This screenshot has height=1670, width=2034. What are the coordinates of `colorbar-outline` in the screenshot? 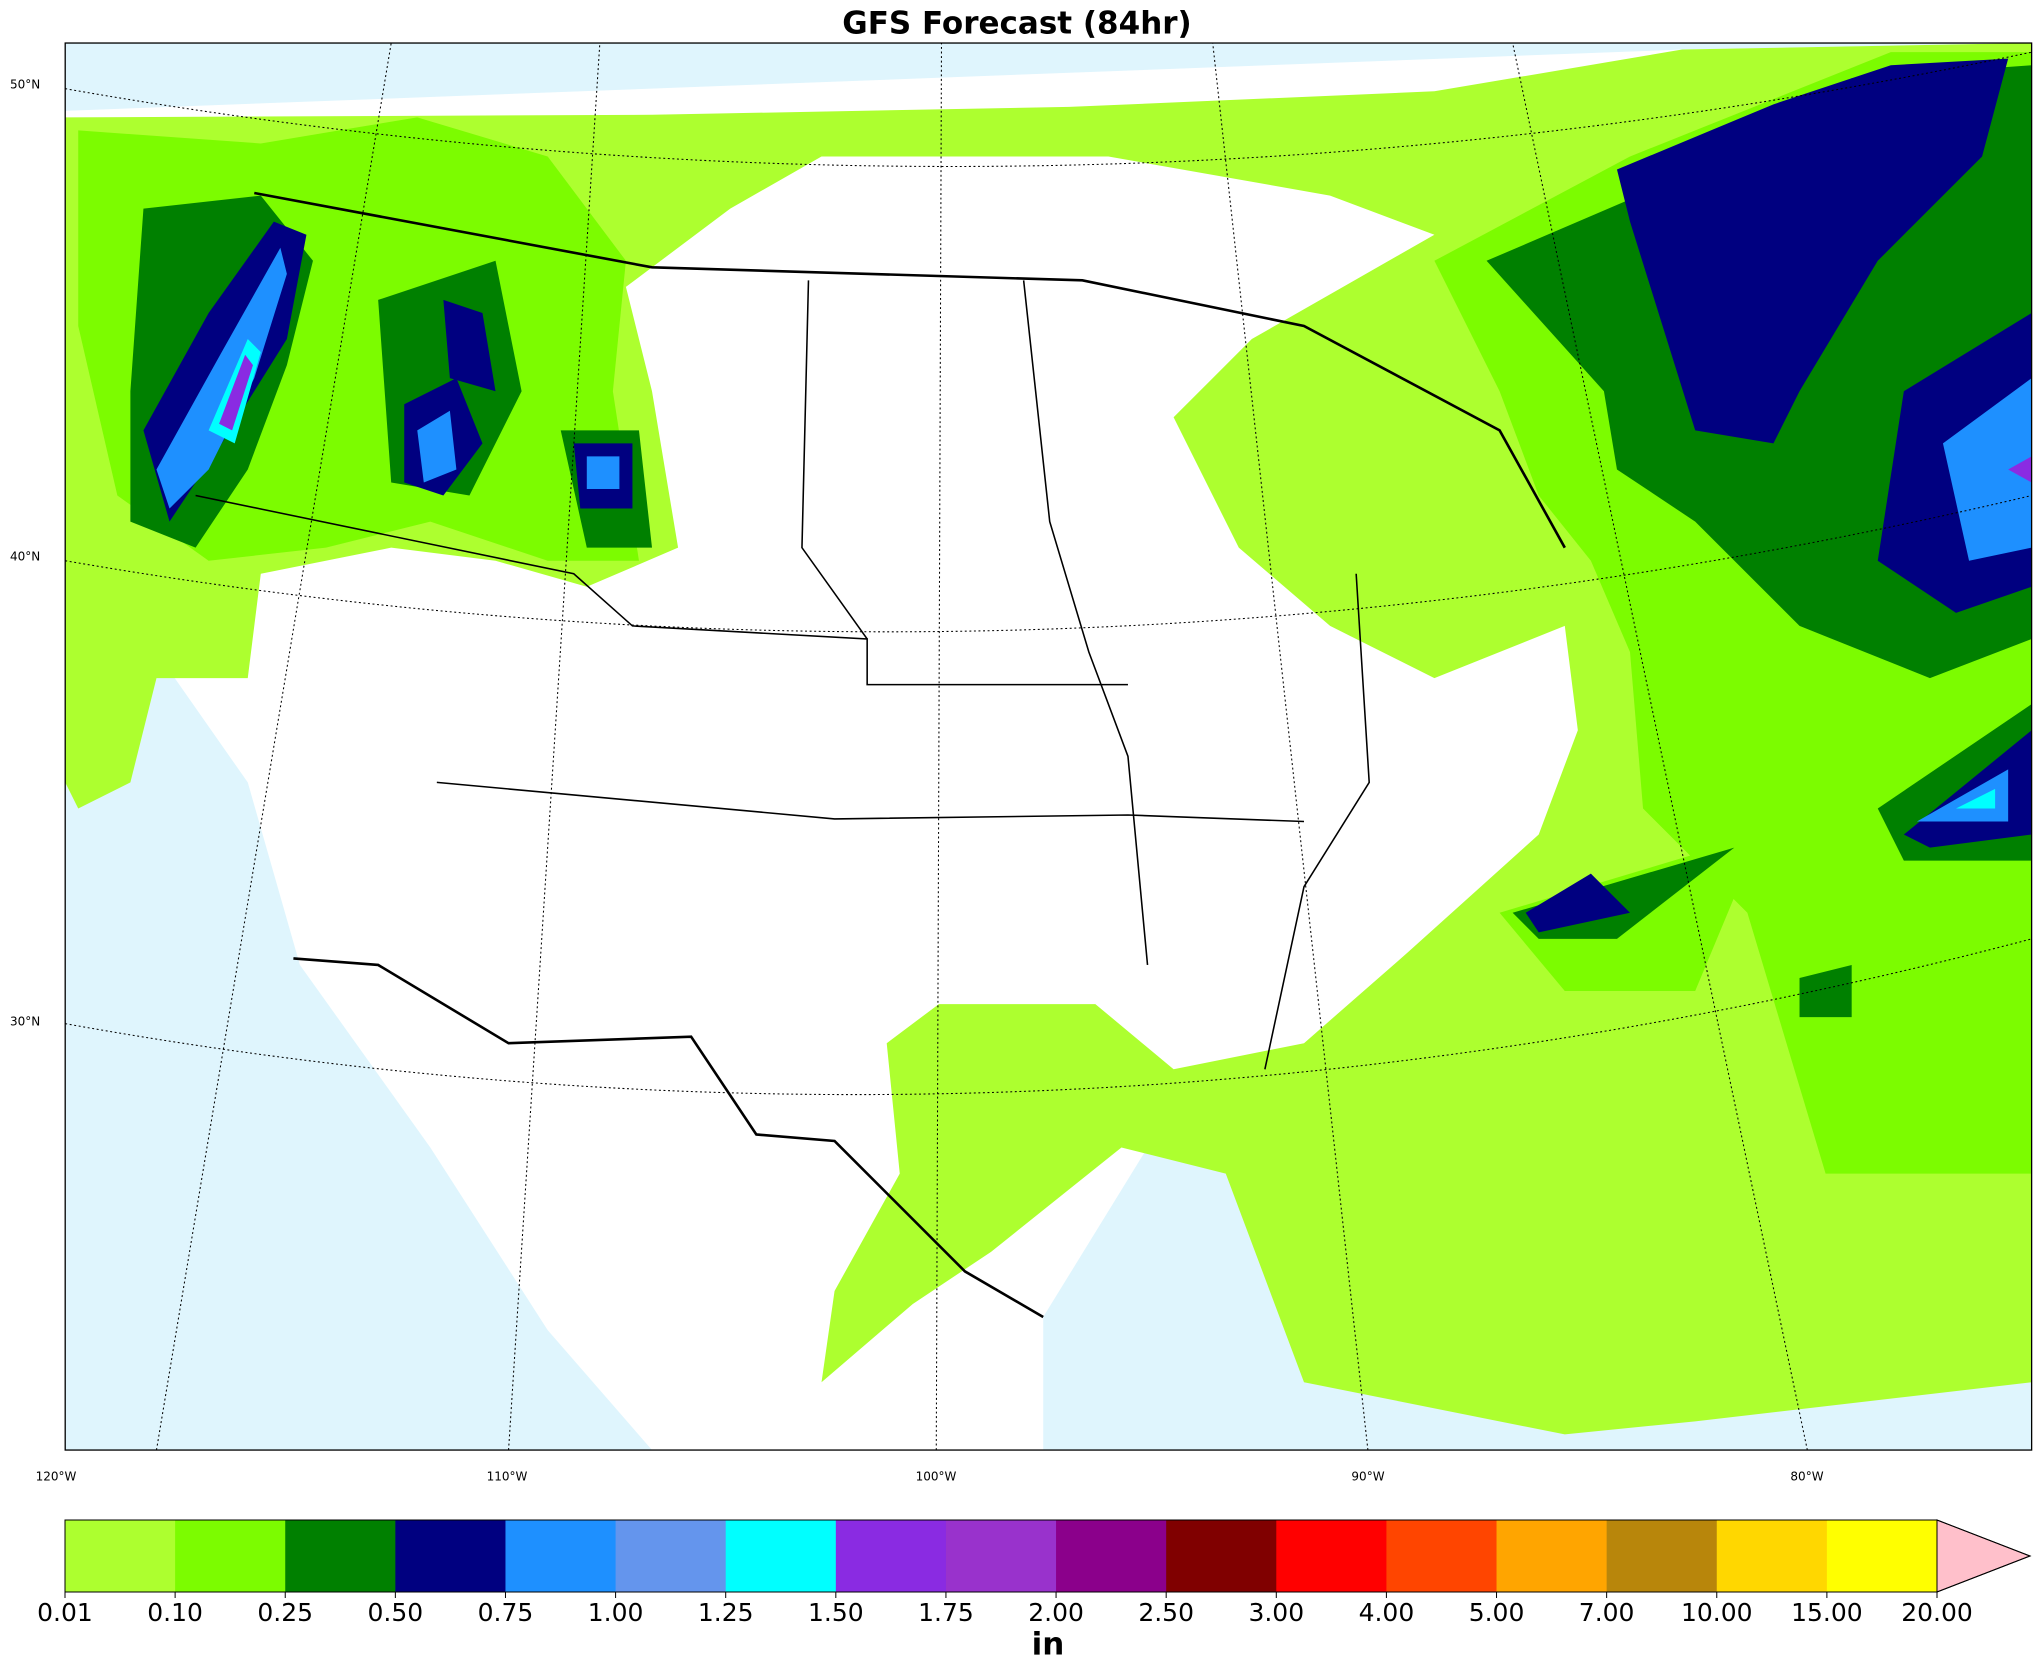 It's located at (1048, 1556).